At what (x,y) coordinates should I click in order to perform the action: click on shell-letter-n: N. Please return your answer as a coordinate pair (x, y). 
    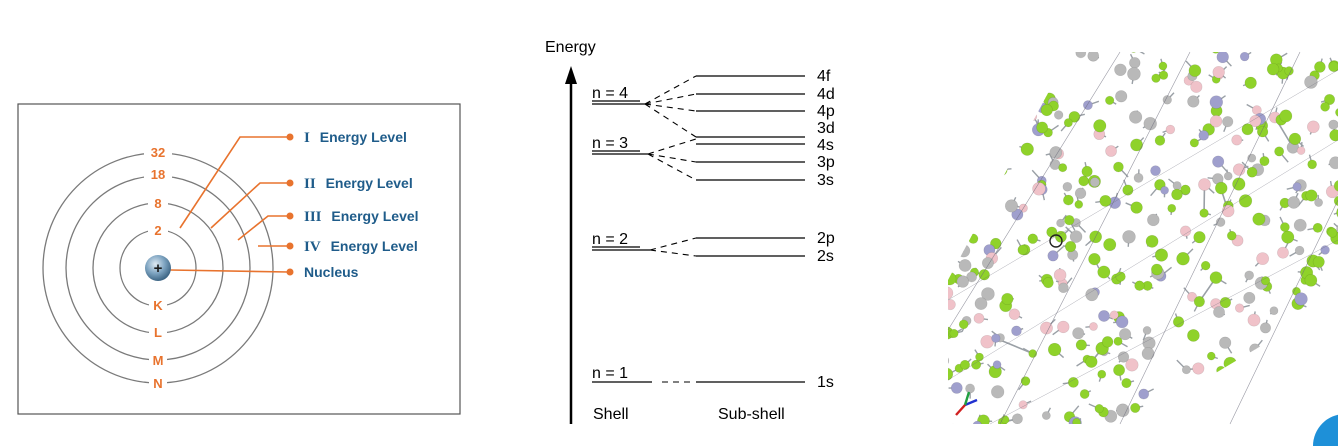
    Looking at the image, I should click on (157, 383).